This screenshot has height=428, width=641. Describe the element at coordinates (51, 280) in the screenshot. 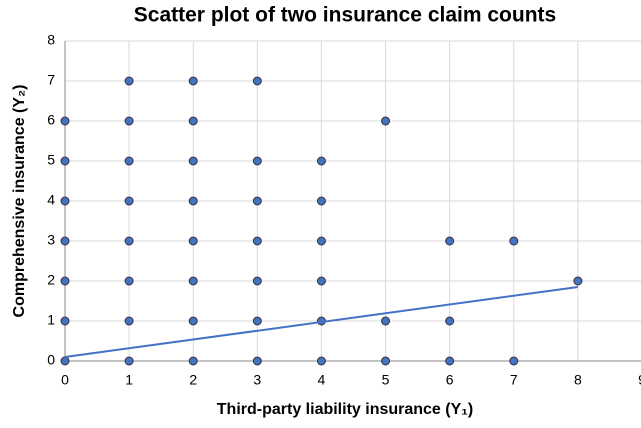

I see `y-tick-label: 2` at that location.